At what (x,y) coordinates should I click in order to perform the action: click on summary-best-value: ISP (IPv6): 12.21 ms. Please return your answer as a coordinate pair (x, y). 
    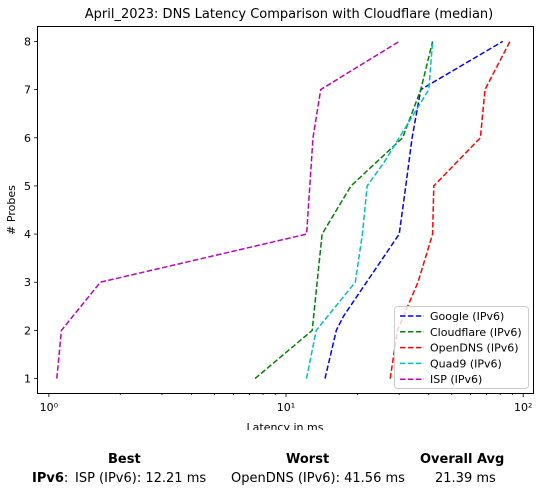
    Looking at the image, I should click on (141, 478).